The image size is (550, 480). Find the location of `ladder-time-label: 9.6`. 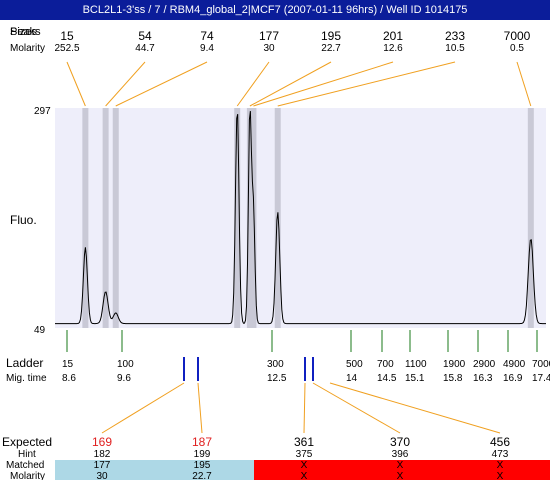

ladder-time-label: 9.6 is located at coordinates (124, 378).